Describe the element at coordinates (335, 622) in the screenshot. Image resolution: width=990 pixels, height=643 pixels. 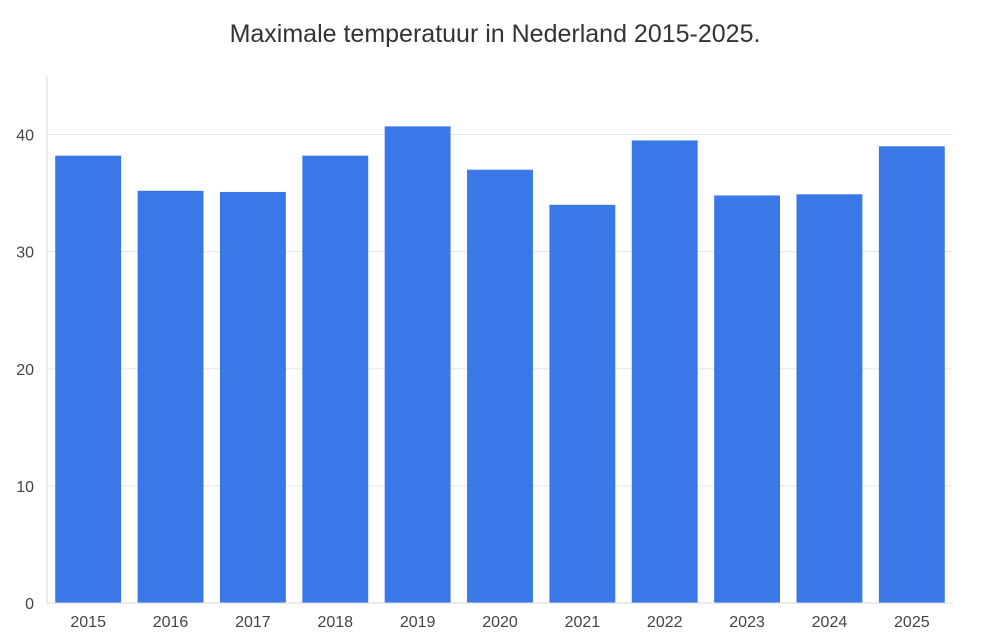
I see `x-tick-label: 2018` at that location.